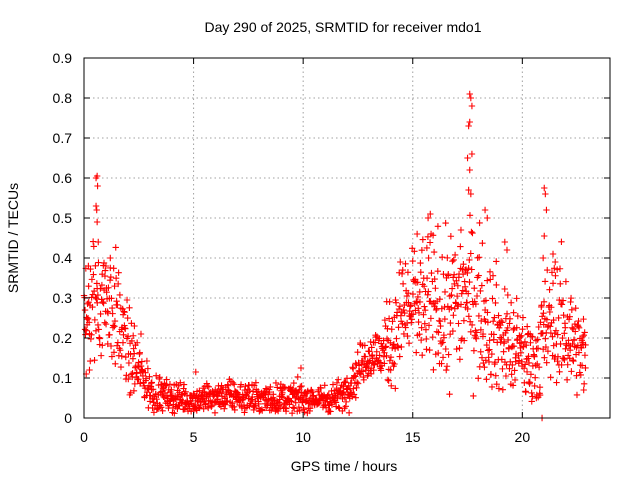 The image size is (640, 480). Describe the element at coordinates (413, 437) in the screenshot. I see `x-tick-label: 15` at that location.